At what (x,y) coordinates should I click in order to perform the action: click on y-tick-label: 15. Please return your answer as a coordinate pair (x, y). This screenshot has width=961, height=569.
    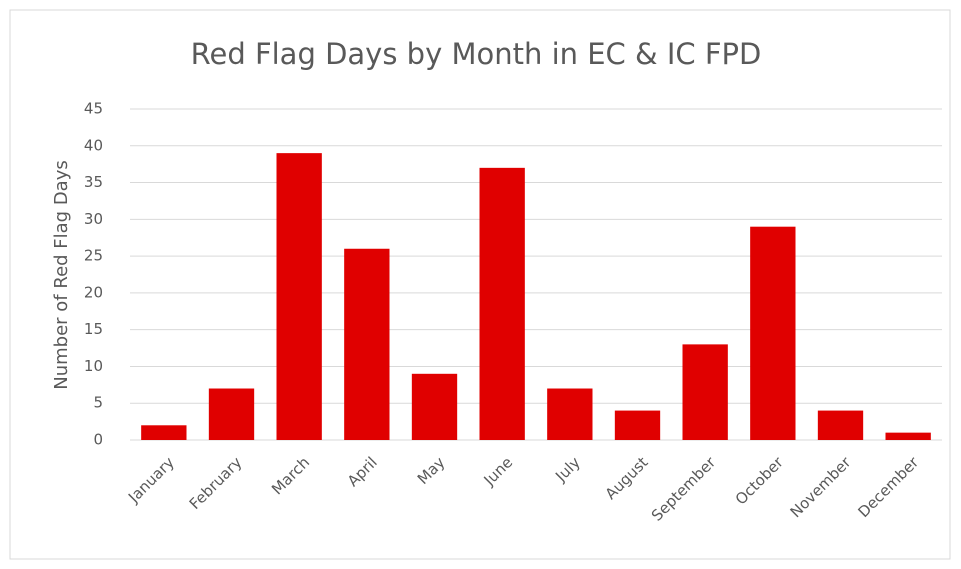
    Looking at the image, I should click on (93, 329).